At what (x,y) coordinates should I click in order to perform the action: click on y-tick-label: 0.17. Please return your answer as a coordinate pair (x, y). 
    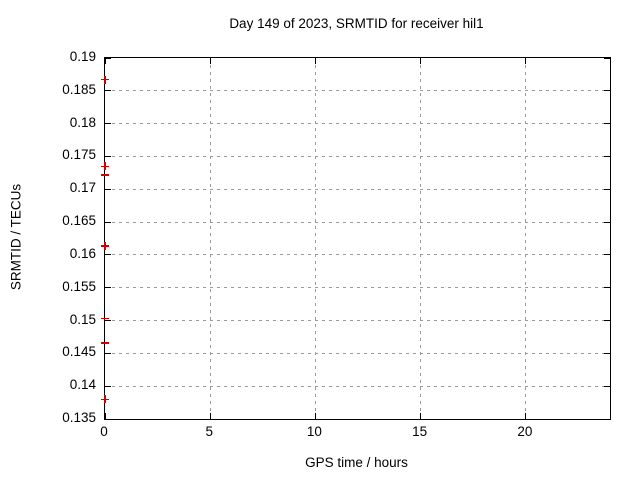
    Looking at the image, I should click on (82, 188).